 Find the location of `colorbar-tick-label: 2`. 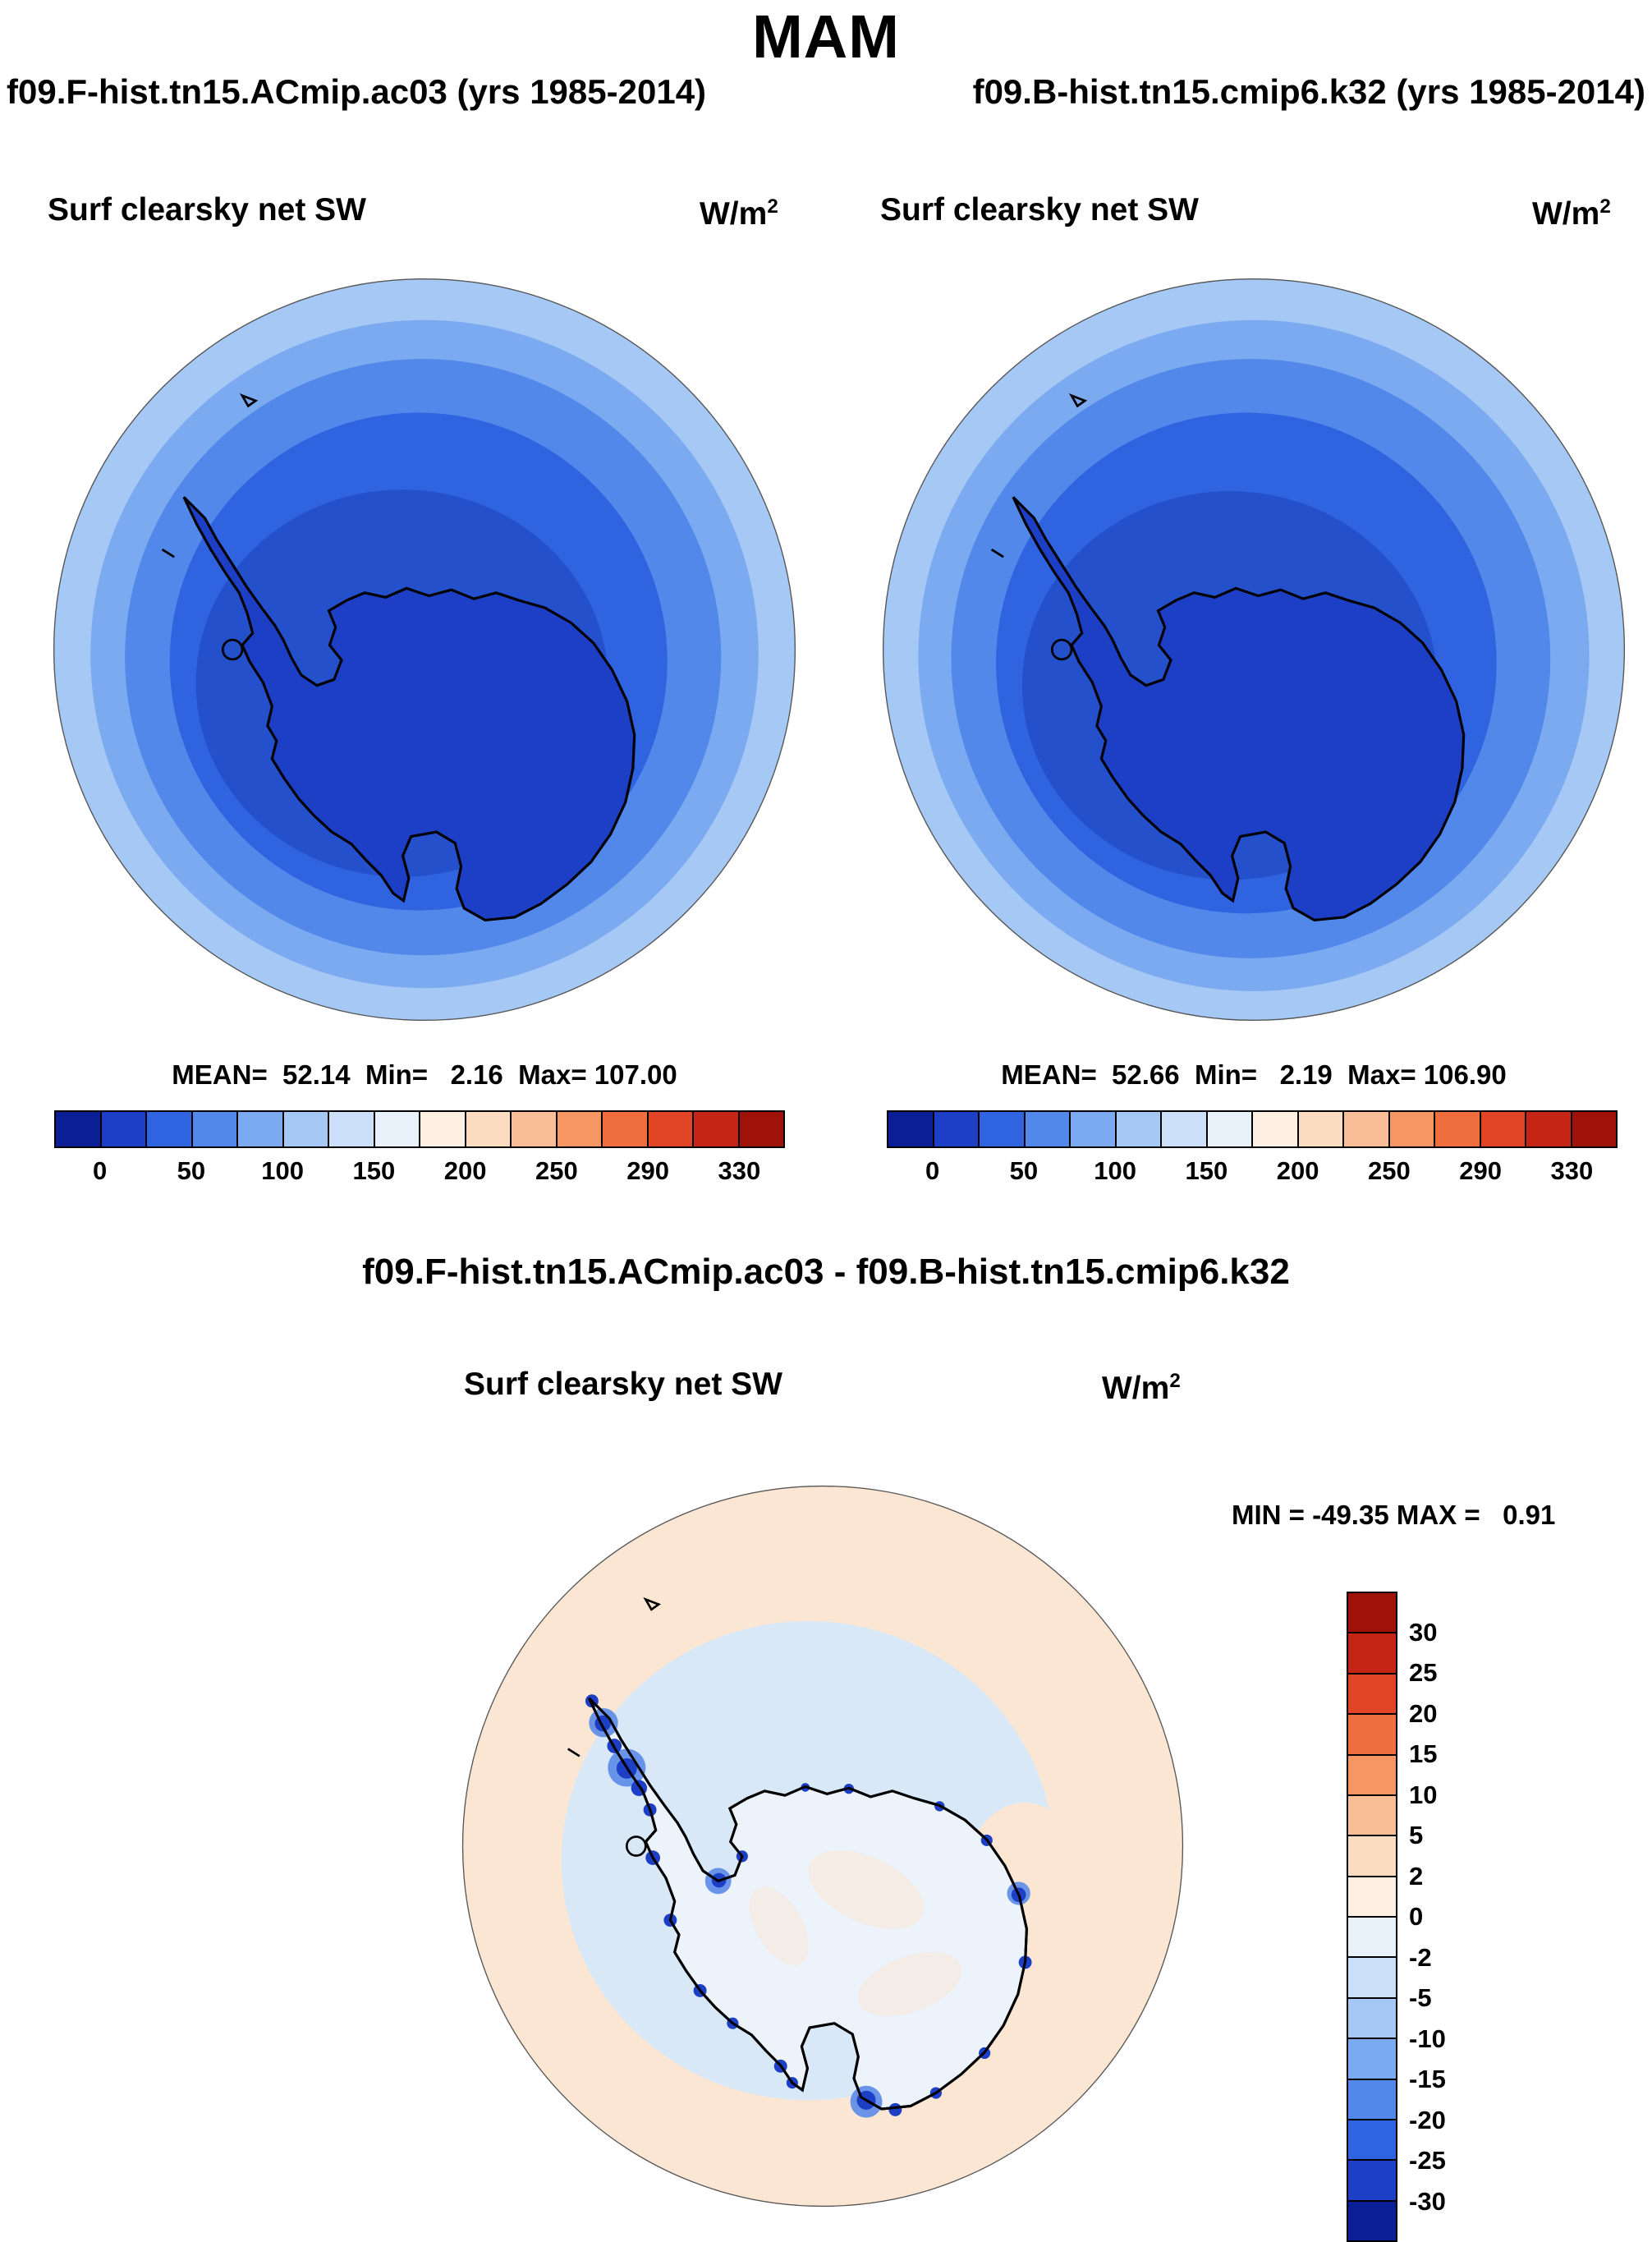

colorbar-tick-label: 2 is located at coordinates (1417, 1876).